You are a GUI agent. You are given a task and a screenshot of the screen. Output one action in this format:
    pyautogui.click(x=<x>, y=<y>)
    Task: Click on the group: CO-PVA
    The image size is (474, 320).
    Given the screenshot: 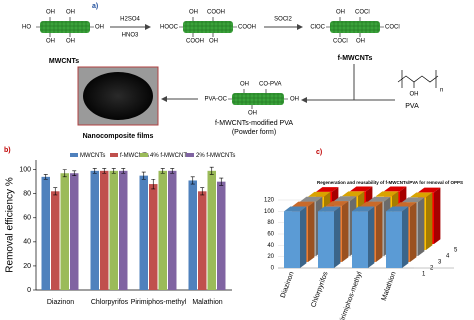 What is the action you would take?
    pyautogui.click(x=270, y=85)
    